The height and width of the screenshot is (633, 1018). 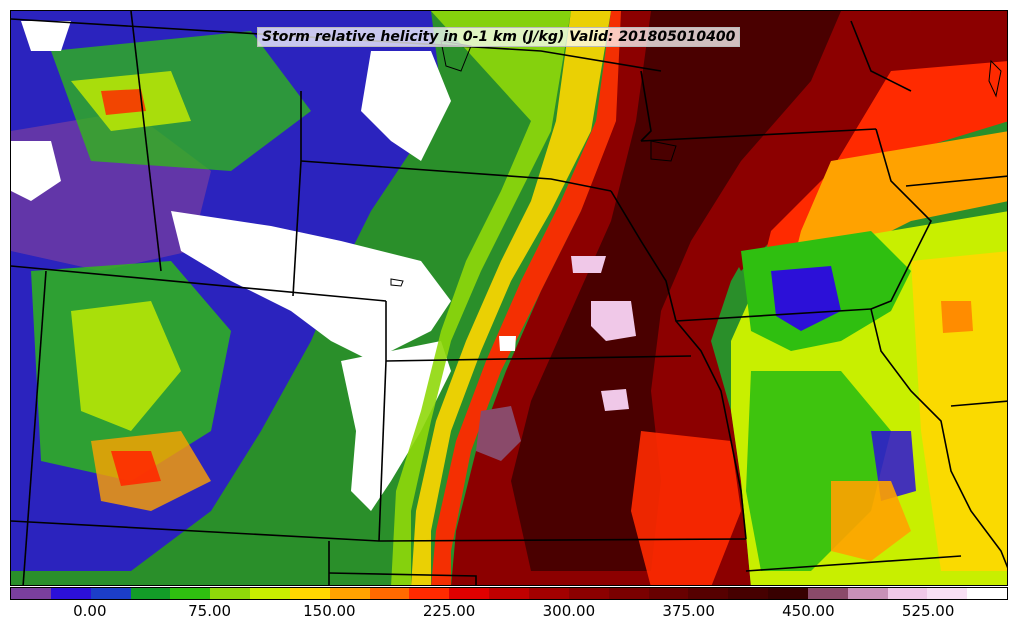 What do you see at coordinates (569, 611) in the screenshot?
I see `colorbar-tick-label: 300.00` at bounding box center [569, 611].